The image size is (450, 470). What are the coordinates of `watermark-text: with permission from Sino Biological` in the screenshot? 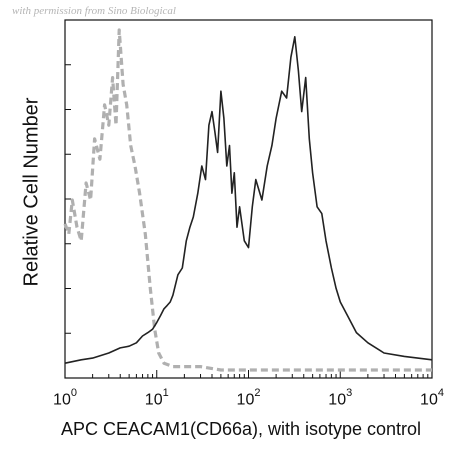 It's located at (94, 11).